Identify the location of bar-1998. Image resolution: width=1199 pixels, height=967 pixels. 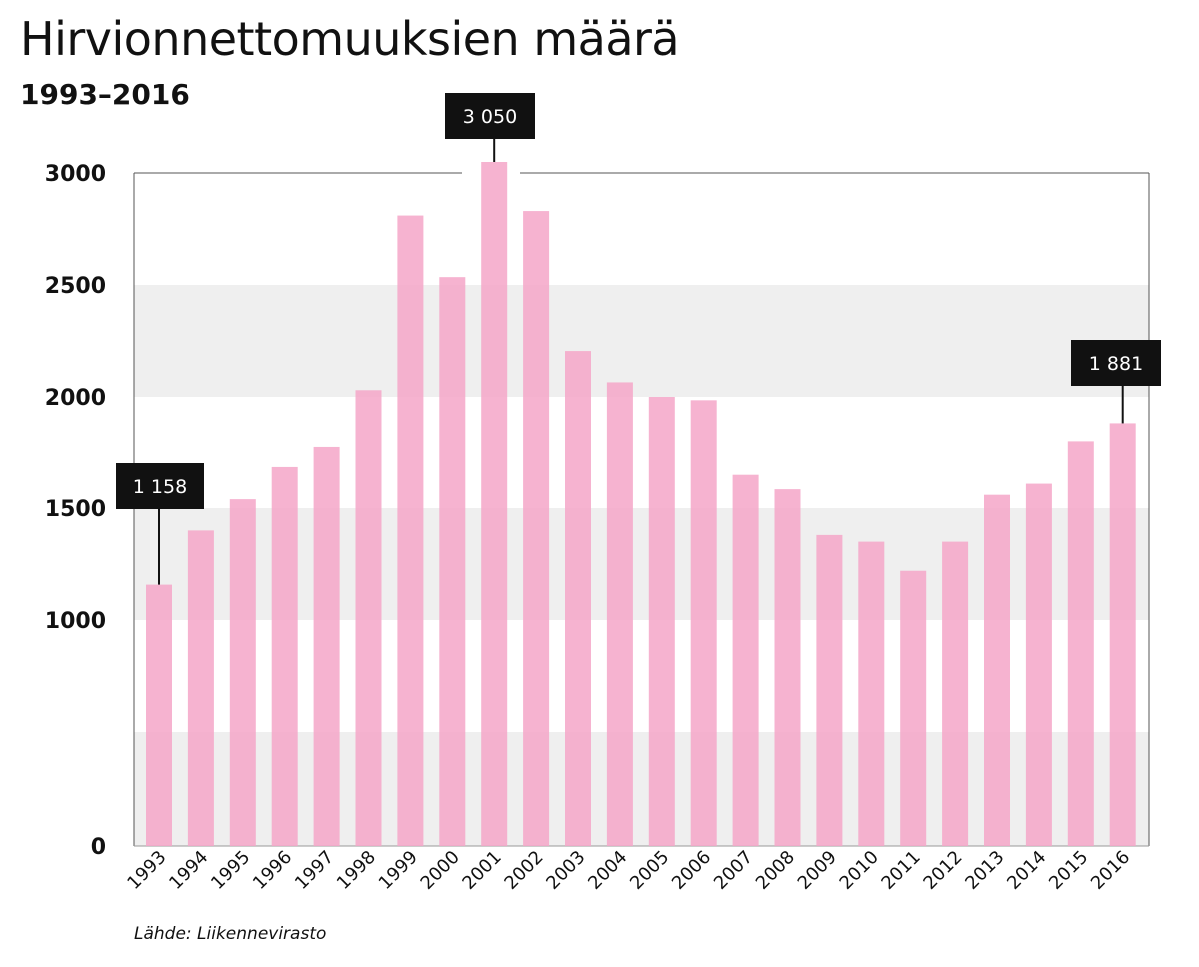
(368, 618).